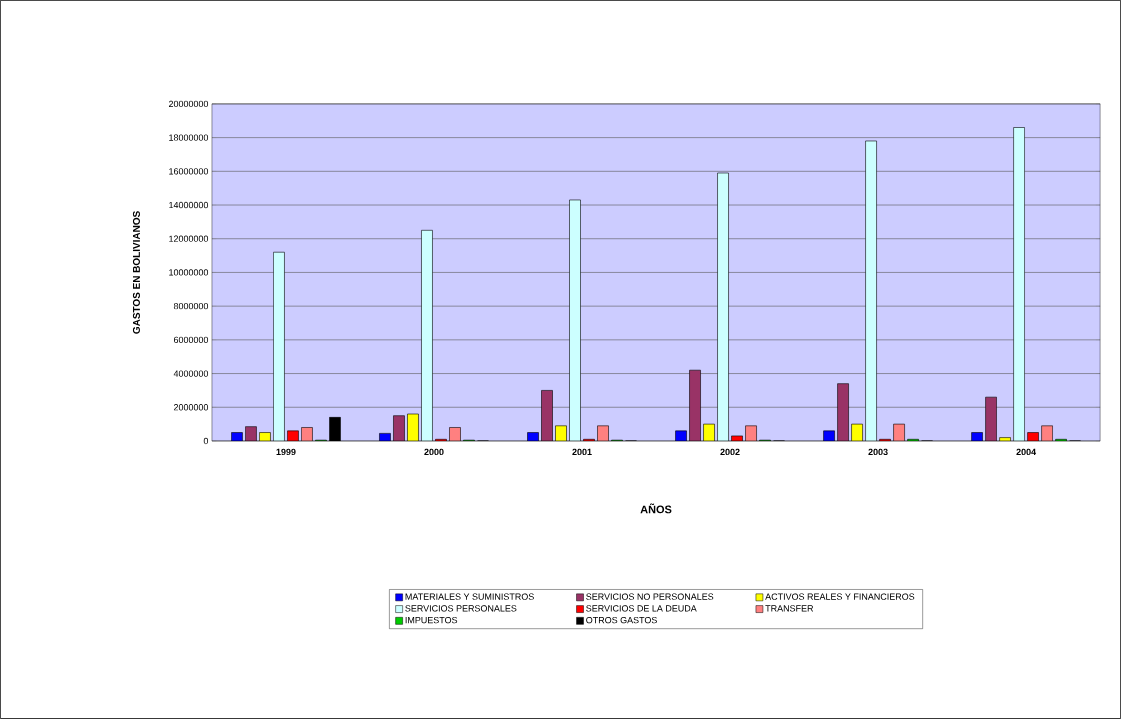 This screenshot has height=719, width=1121. What do you see at coordinates (431, 620) in the screenshot?
I see `legend-label: IMPUESTOS` at bounding box center [431, 620].